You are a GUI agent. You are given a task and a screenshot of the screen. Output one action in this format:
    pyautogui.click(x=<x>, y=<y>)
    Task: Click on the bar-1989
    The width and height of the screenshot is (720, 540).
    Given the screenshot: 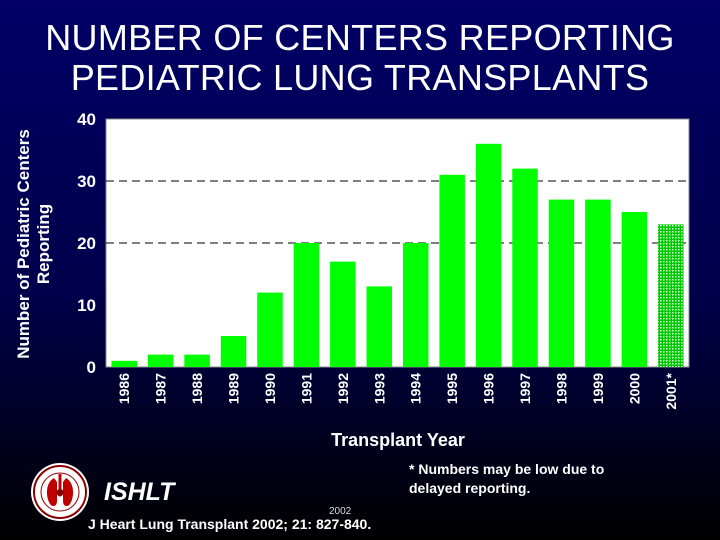 What is the action you would take?
    pyautogui.click(x=233, y=351)
    